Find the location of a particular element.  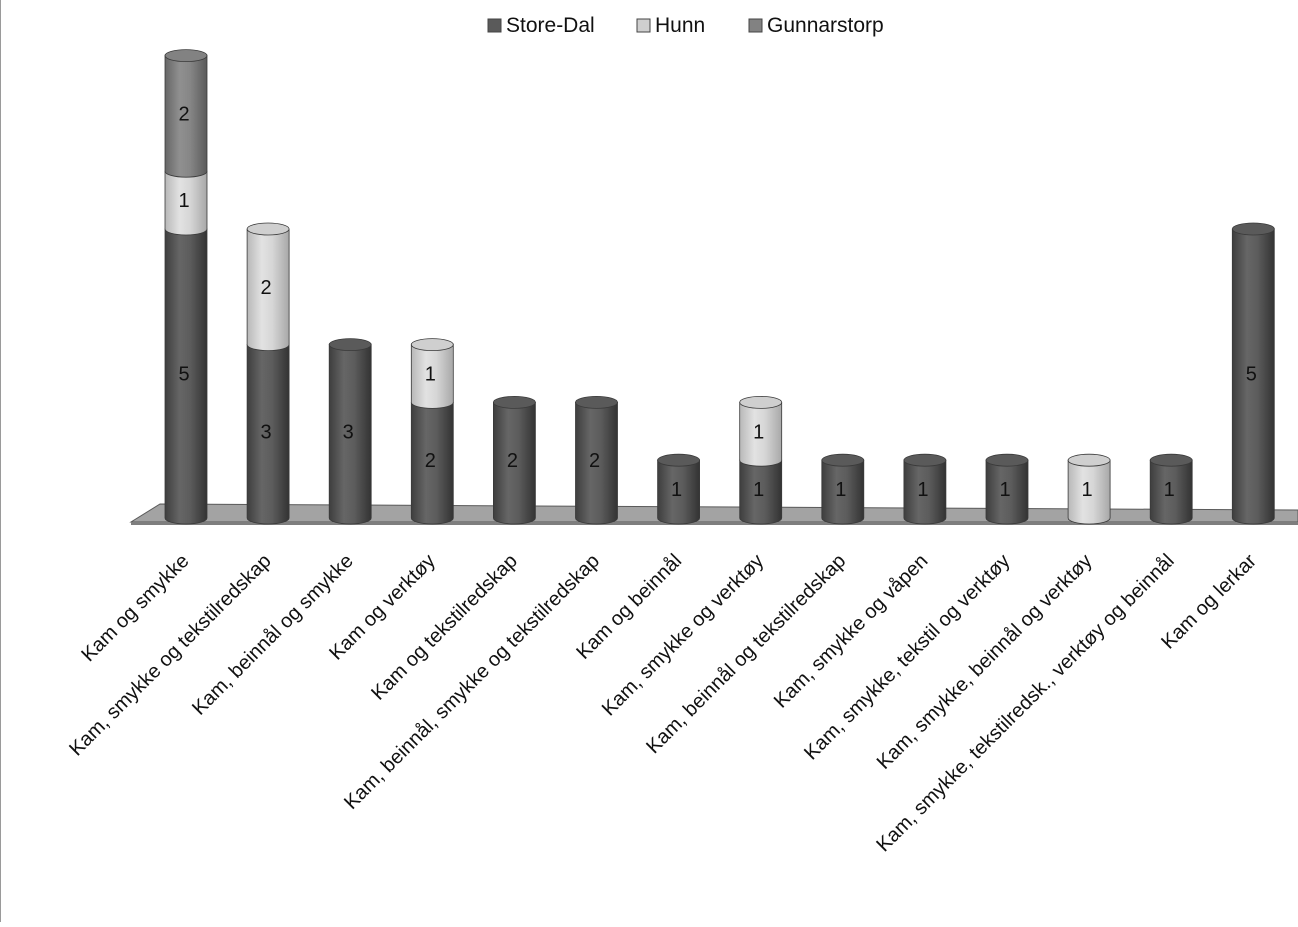

x-tick-label: Kam, beinnål og smykke is located at coordinates (273, 635).